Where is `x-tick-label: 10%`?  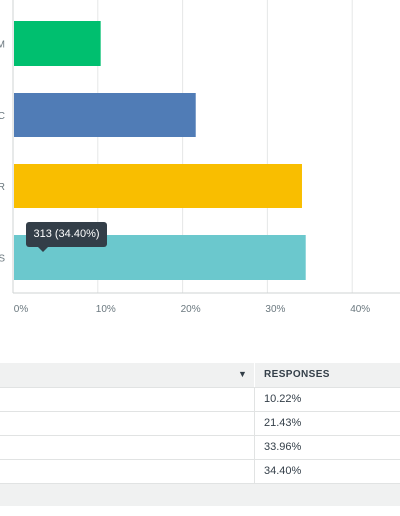 x-tick-label: 10% is located at coordinates (106, 309).